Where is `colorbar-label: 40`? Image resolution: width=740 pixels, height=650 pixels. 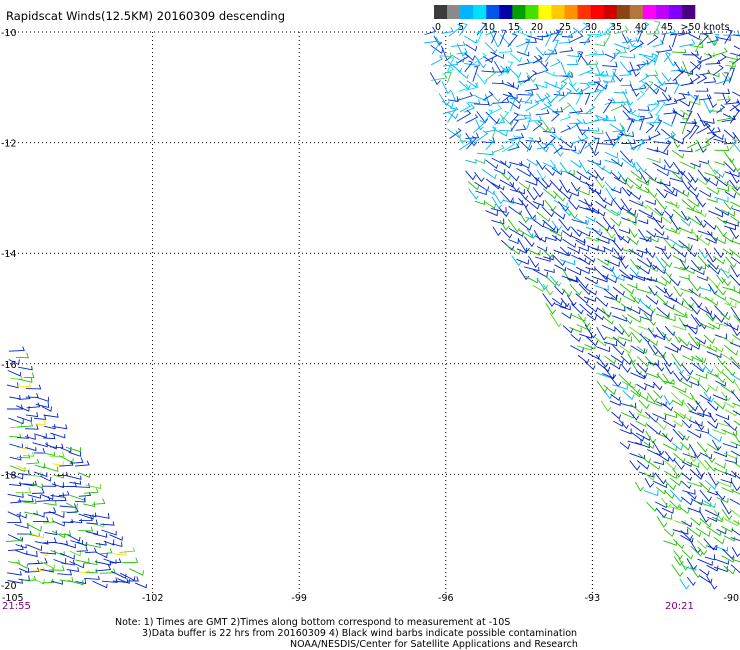
colorbar-label: 40 is located at coordinates (641, 27).